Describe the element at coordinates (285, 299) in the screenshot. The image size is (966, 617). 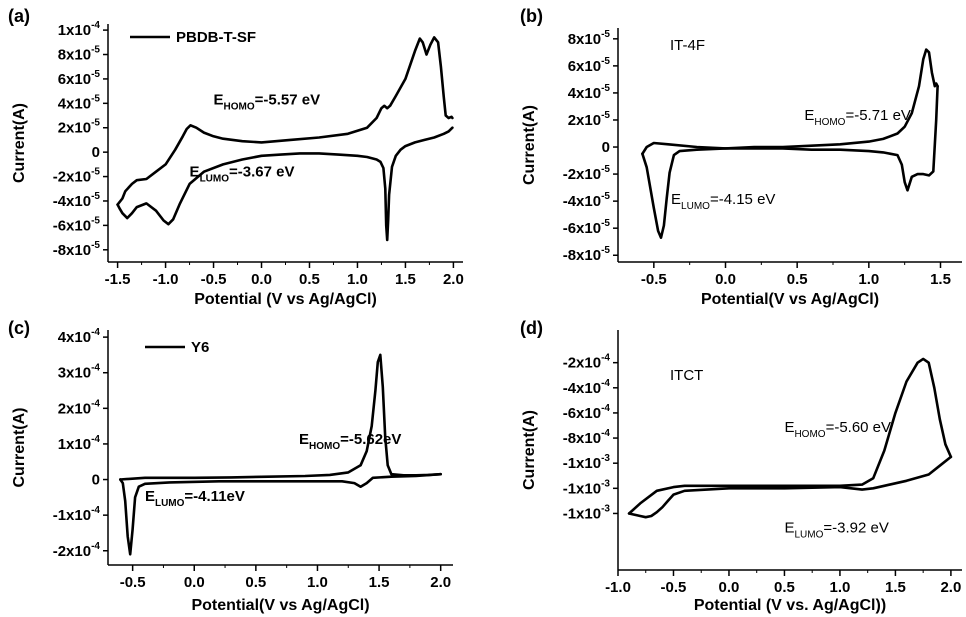
I see `x-axis-label: Potential (V vs Ag/AgCl)` at that location.